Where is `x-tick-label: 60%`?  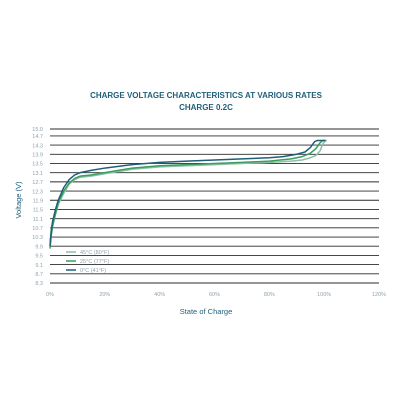
x-tick-label: 60% is located at coordinates (214, 295).